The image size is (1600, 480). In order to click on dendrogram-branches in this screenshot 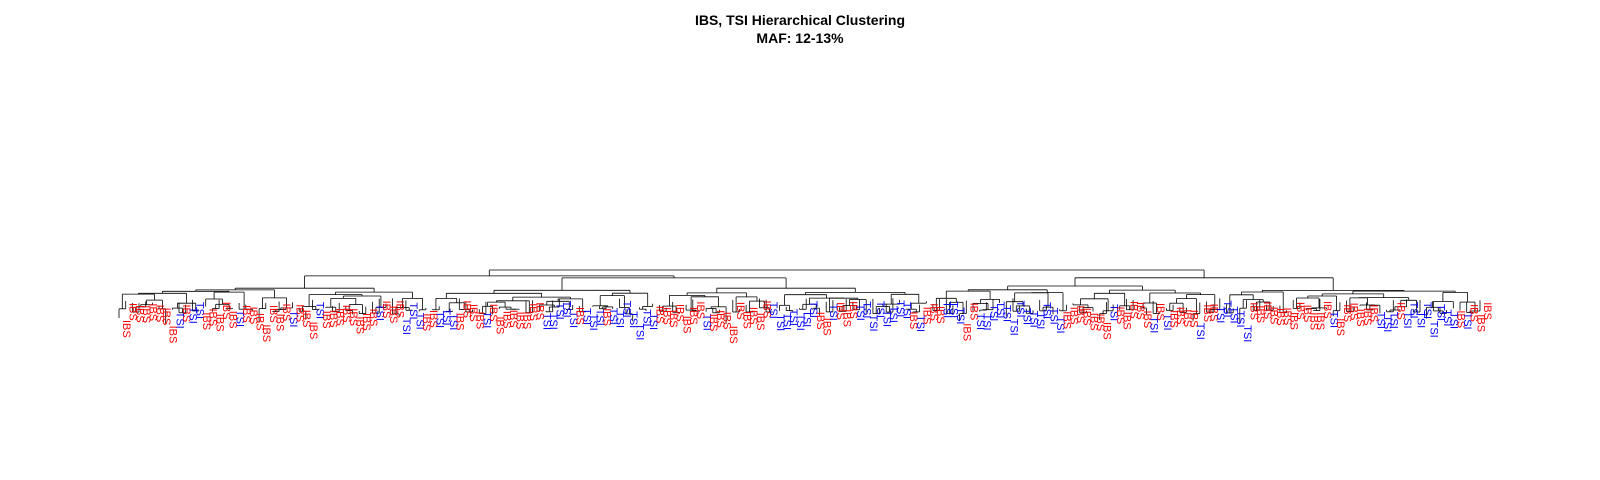, I will do `click(799, 296)`.